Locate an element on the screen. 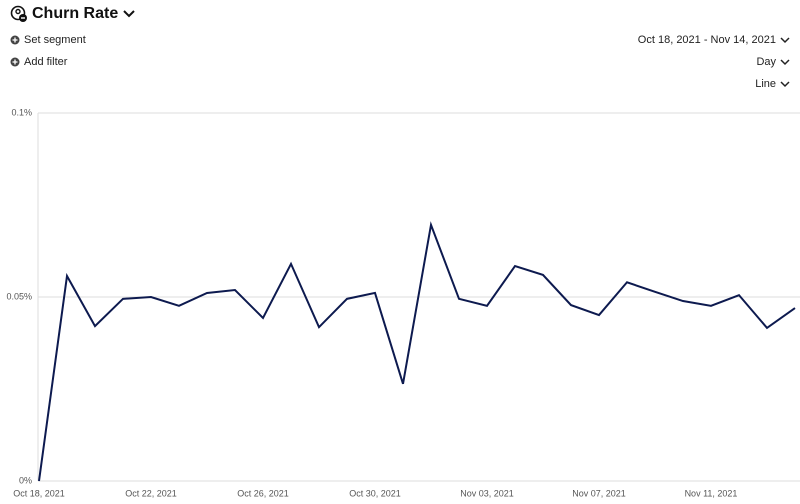 Image resolution: width=800 pixels, height=504 pixels. x-tick-label: Oct 26, 2021 is located at coordinates (263, 493).